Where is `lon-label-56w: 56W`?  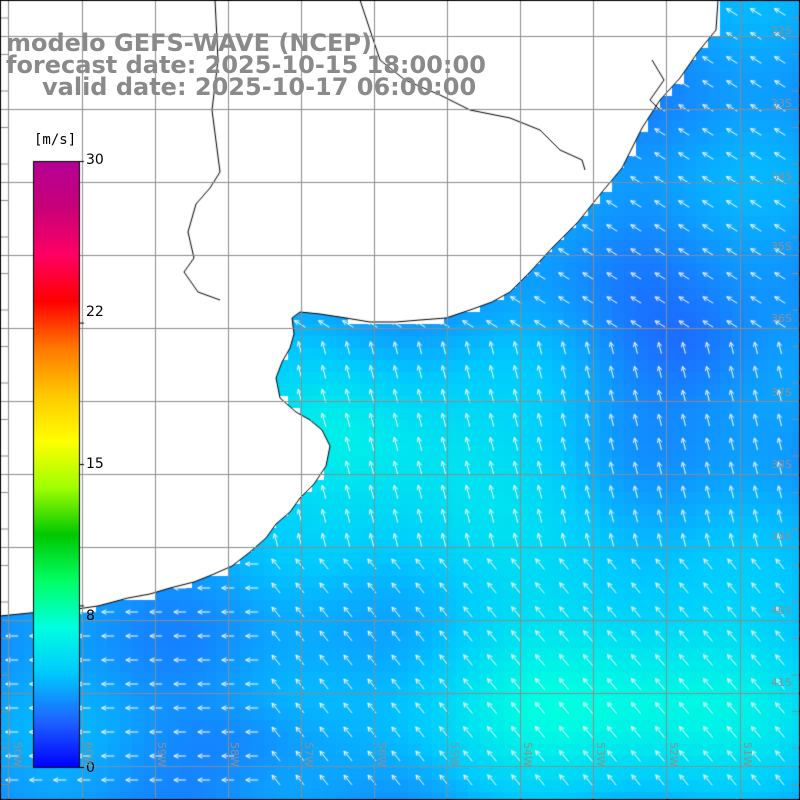
lon-label-56w: 56W is located at coordinates (381, 754).